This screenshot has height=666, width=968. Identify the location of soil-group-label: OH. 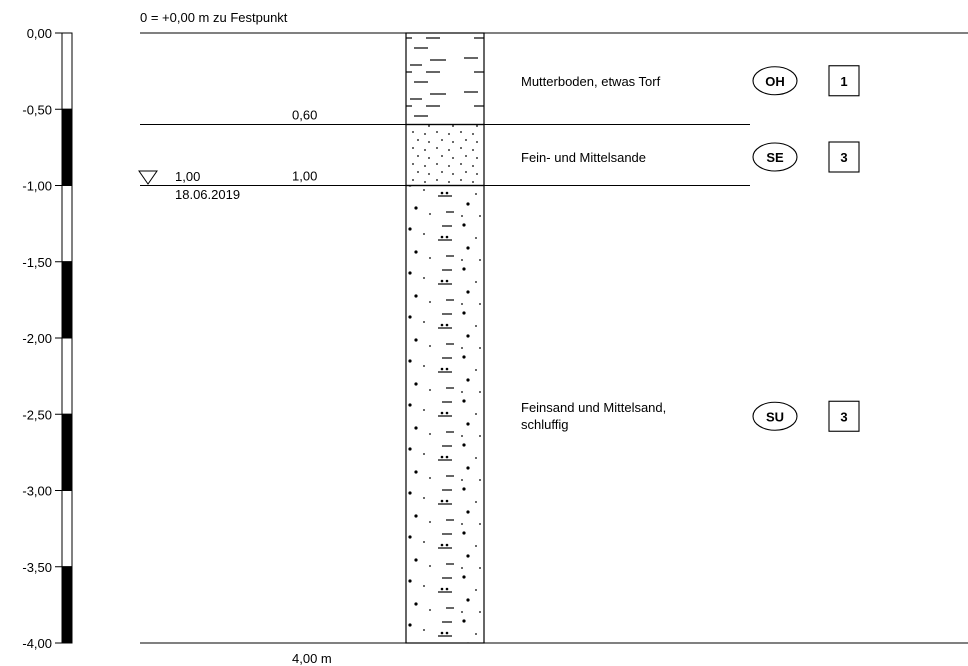
(775, 81).